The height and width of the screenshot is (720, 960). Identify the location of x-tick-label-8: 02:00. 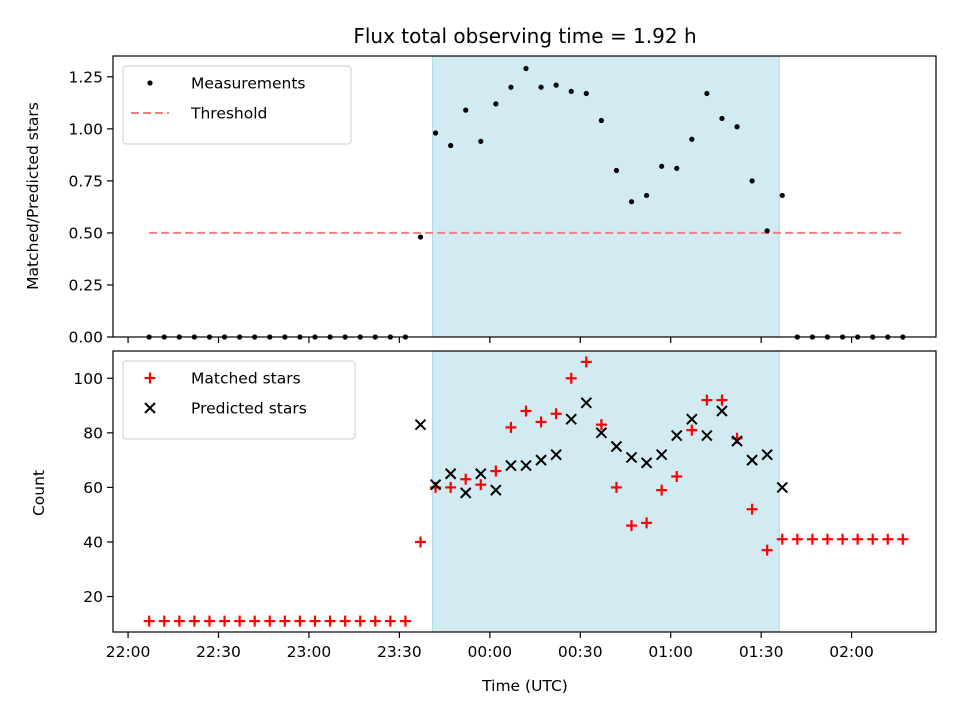
(851, 652).